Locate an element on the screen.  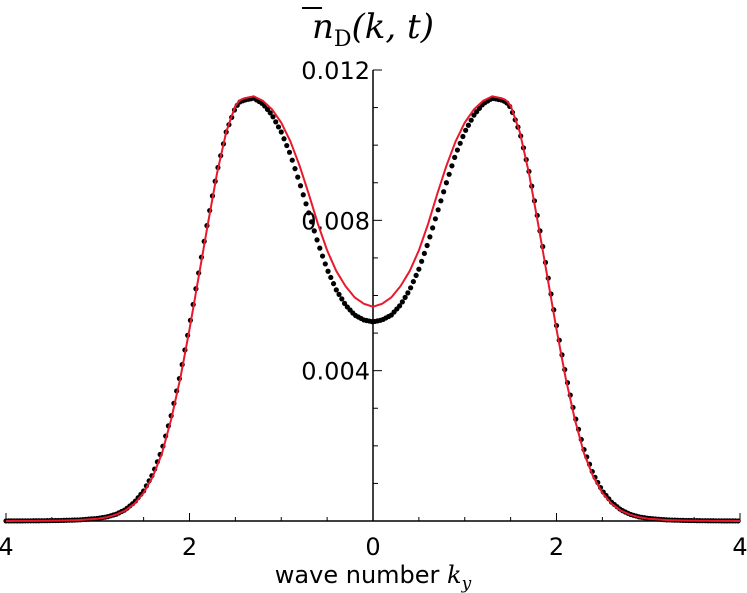
y-tick-label: 0.004 is located at coordinates (335, 372).